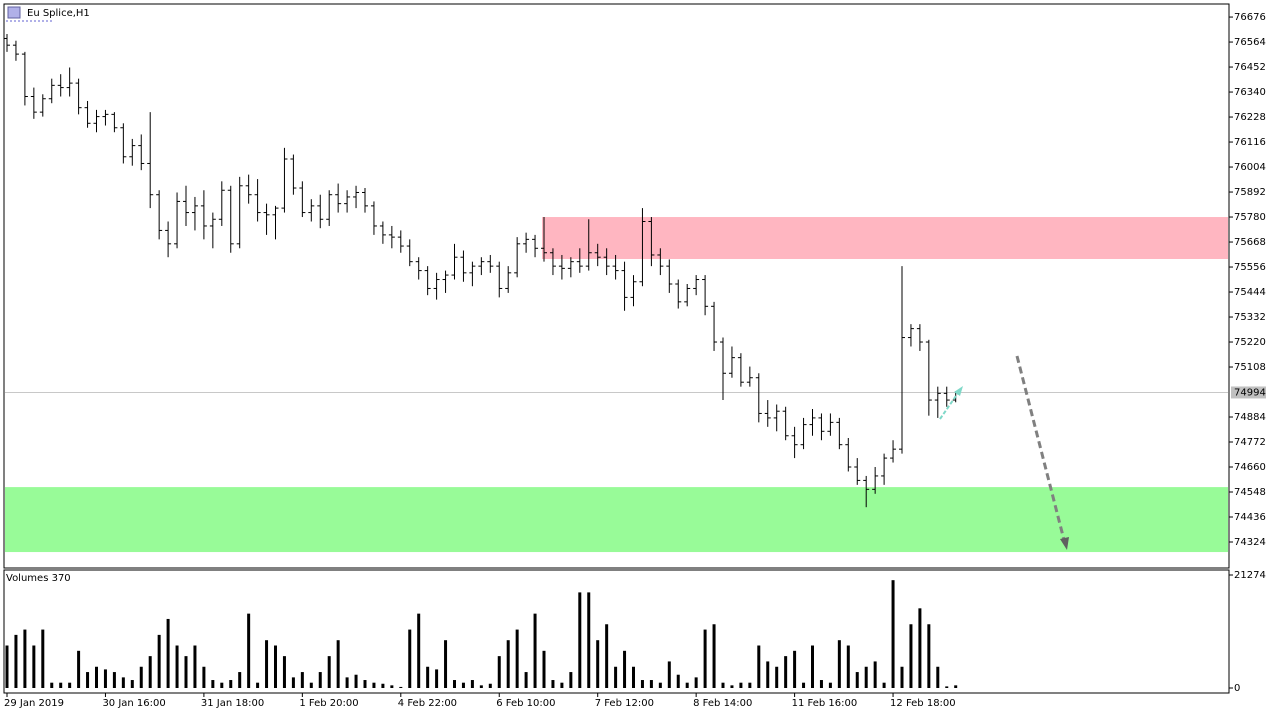 The width and height of the screenshot is (1280, 714). What do you see at coordinates (1250, 217) in the screenshot?
I see `y-tick-label: 75780` at bounding box center [1250, 217].